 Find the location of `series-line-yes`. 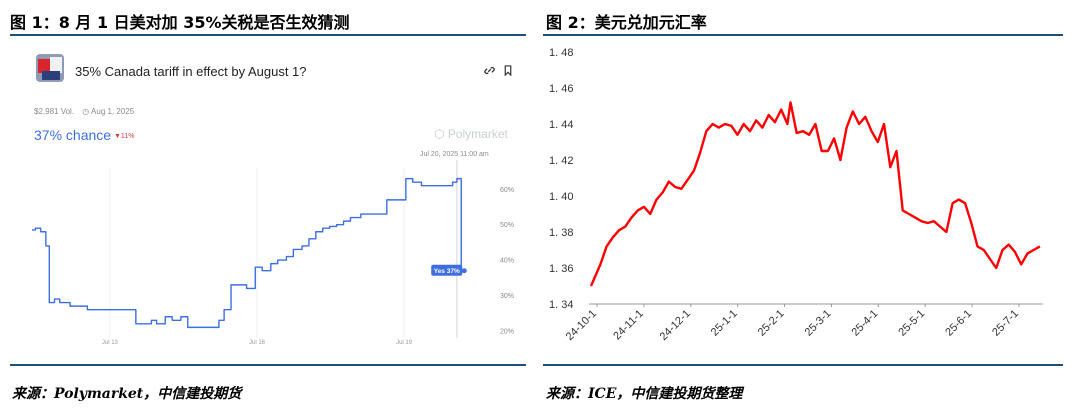

series-line-yes is located at coordinates (247, 253).